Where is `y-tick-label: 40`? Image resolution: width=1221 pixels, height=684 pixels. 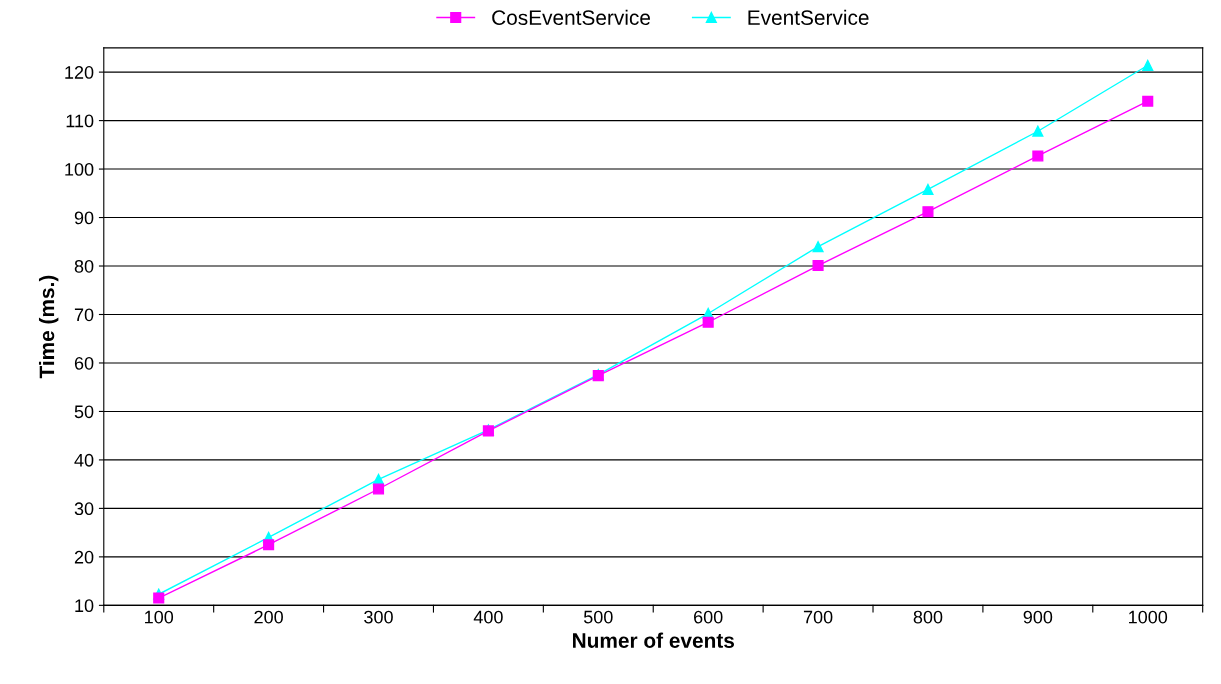
y-tick-label: 40 is located at coordinates (84, 460).